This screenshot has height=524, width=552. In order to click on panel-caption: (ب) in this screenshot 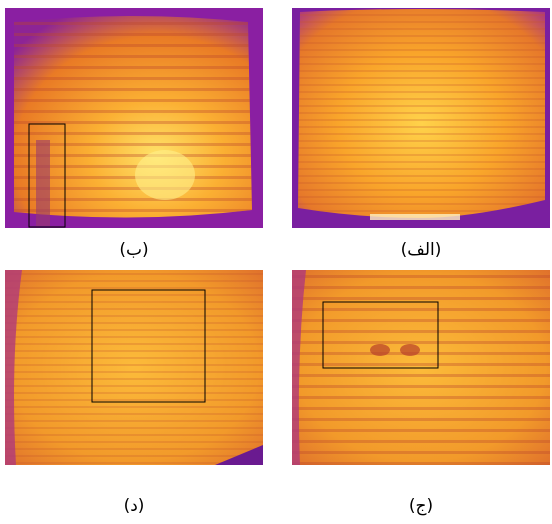, I will do `click(134, 250)`.